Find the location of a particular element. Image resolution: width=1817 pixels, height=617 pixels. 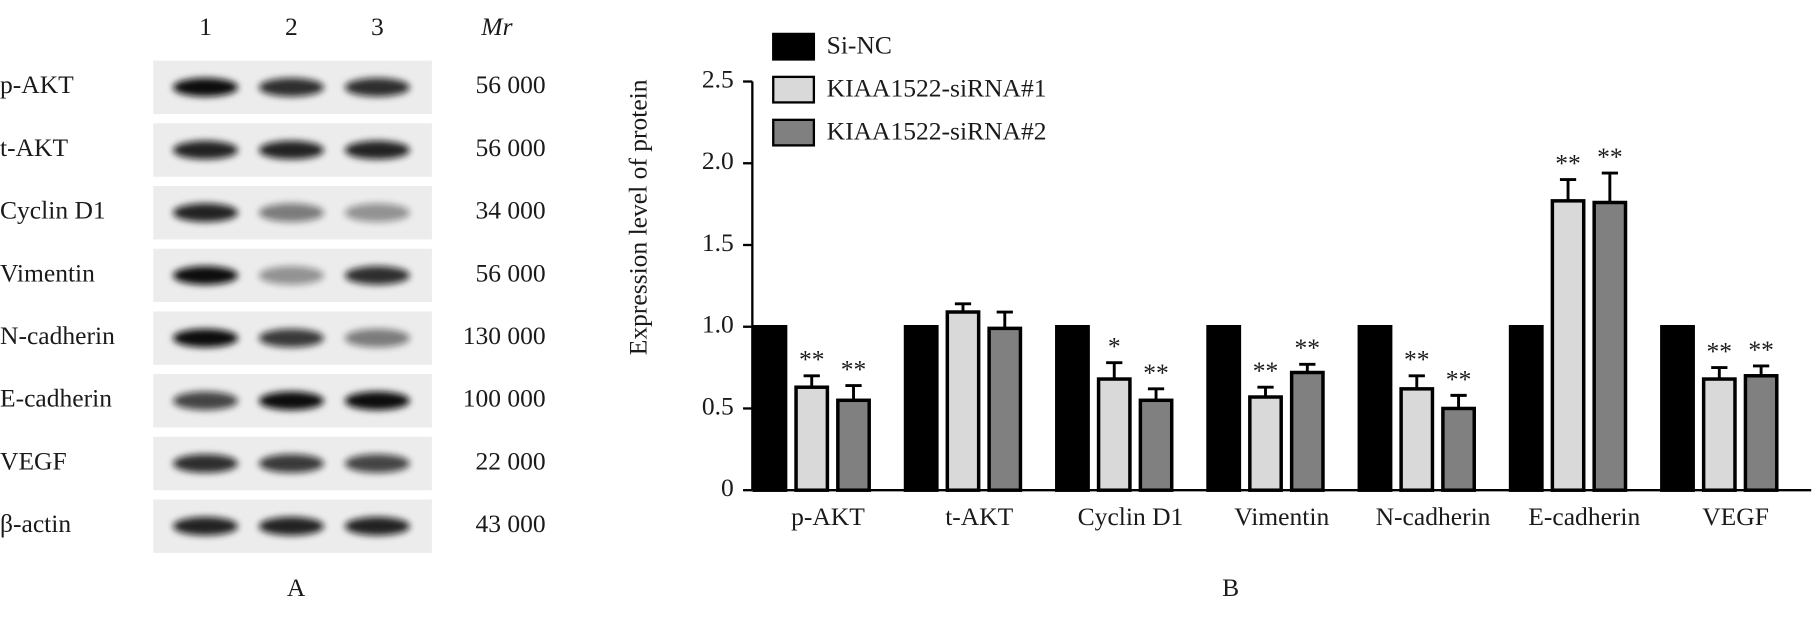

y-tick-label: 2.5 is located at coordinates (718, 78).